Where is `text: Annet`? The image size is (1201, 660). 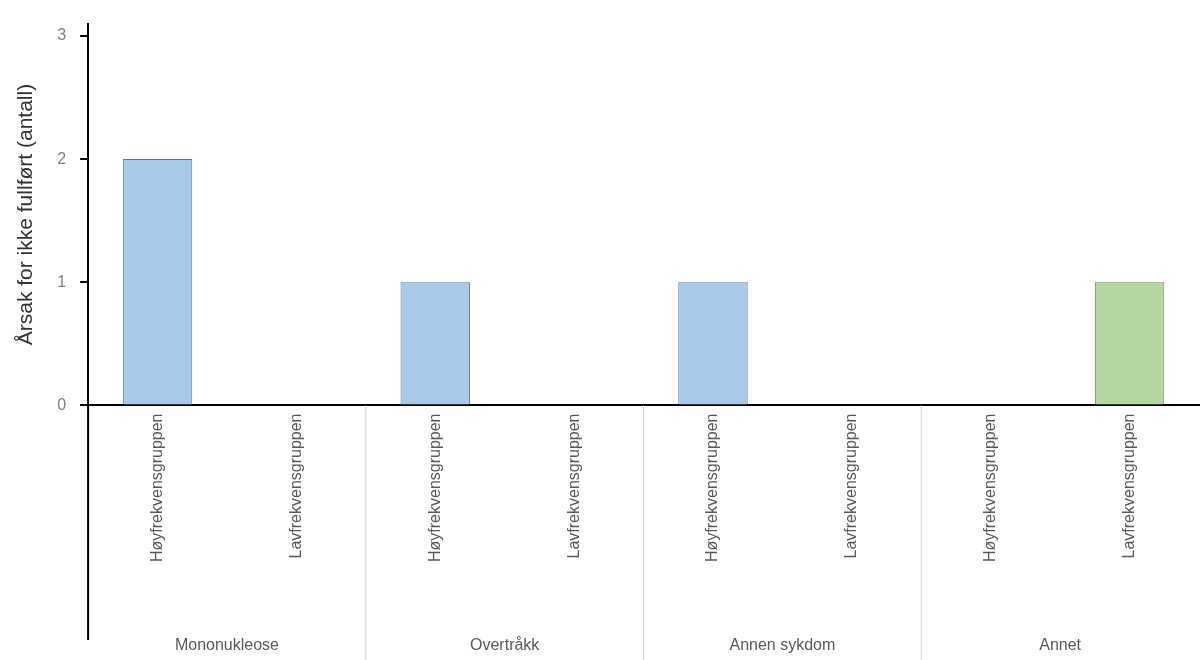
text: Annet is located at coordinates (1060, 645).